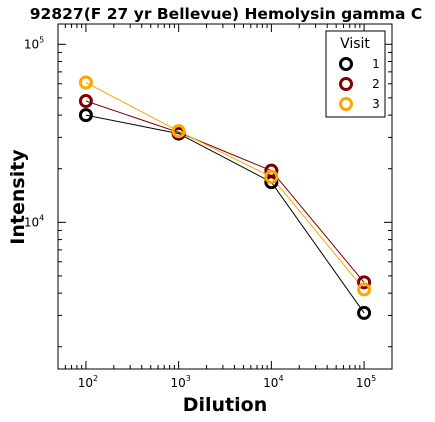  I want to click on legend-label-3: 3, so click(376, 104).